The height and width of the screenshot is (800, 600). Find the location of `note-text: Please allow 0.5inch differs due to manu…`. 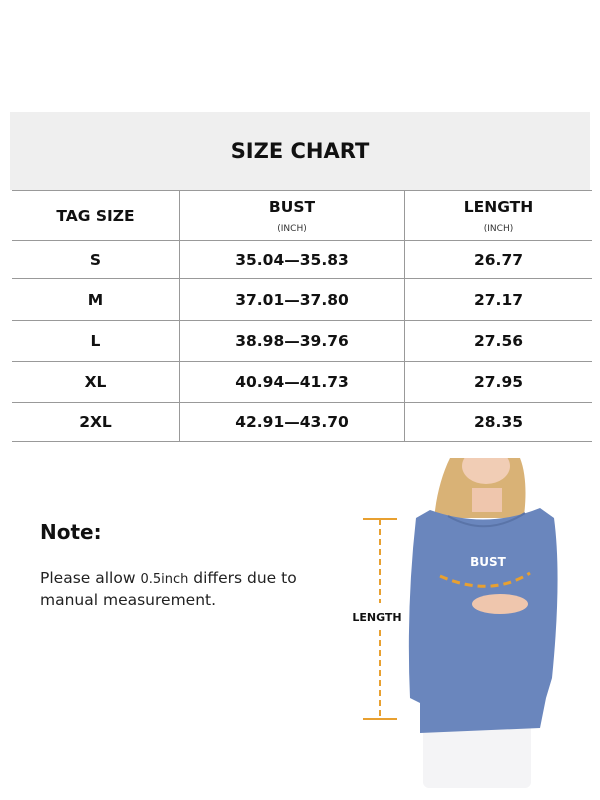

note-text: Please allow 0.5inch differs due to manu… is located at coordinates (185, 589).